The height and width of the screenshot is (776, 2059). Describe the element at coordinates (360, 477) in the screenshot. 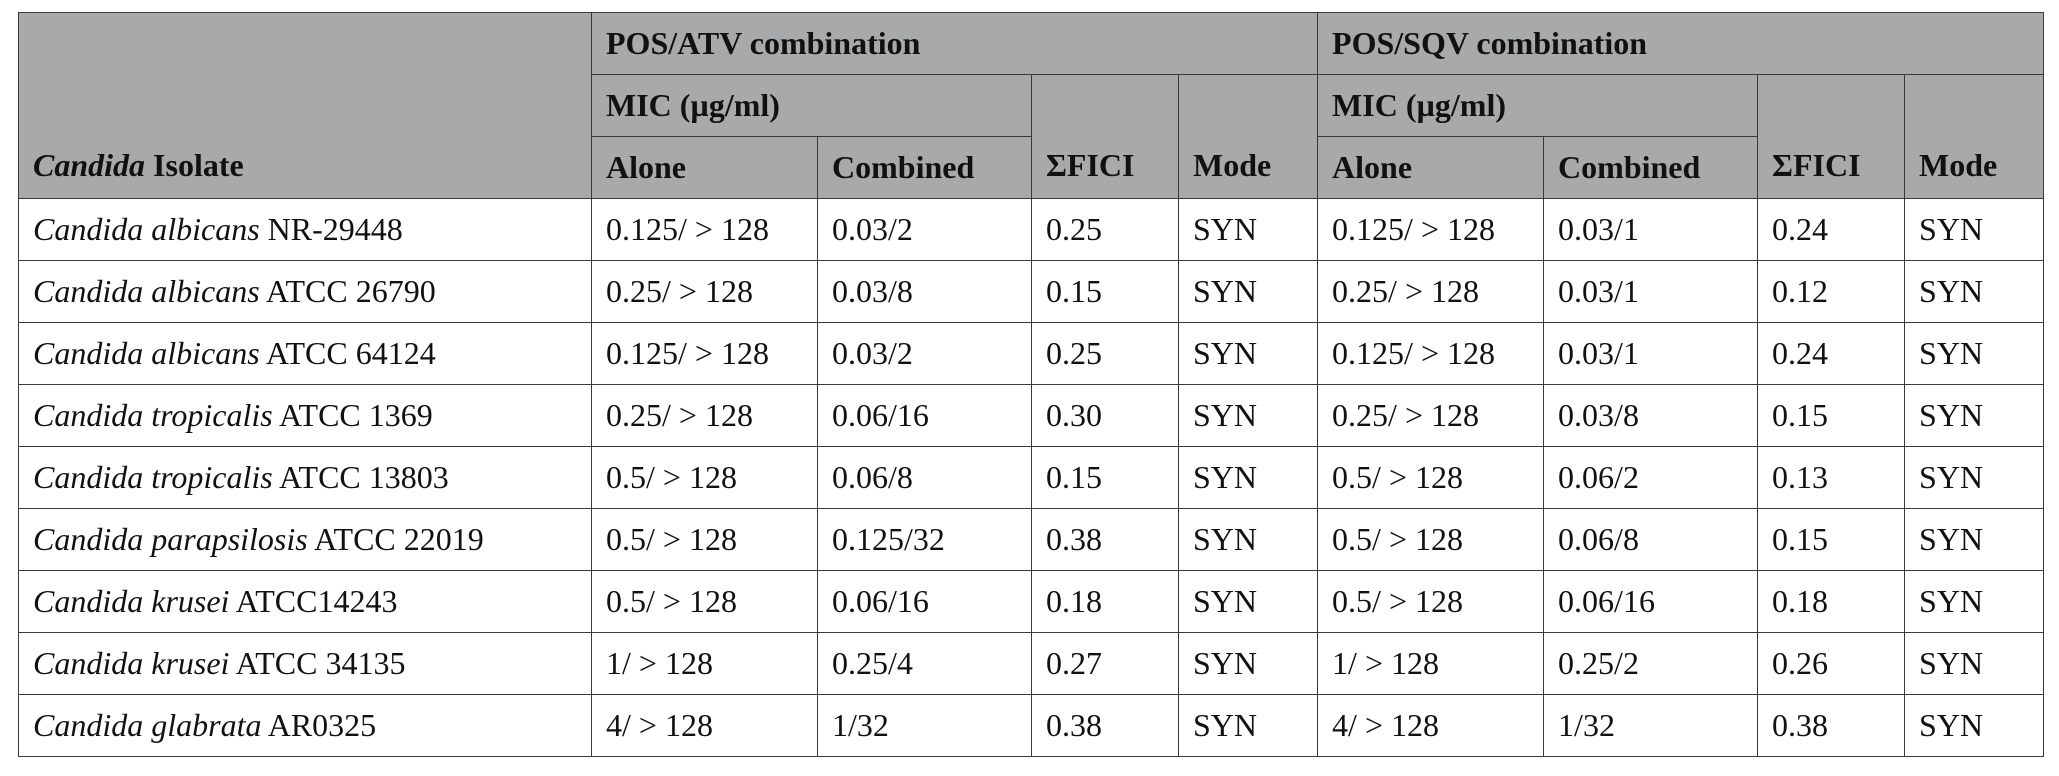

I see `isolate-strain: ATCC 13803` at that location.